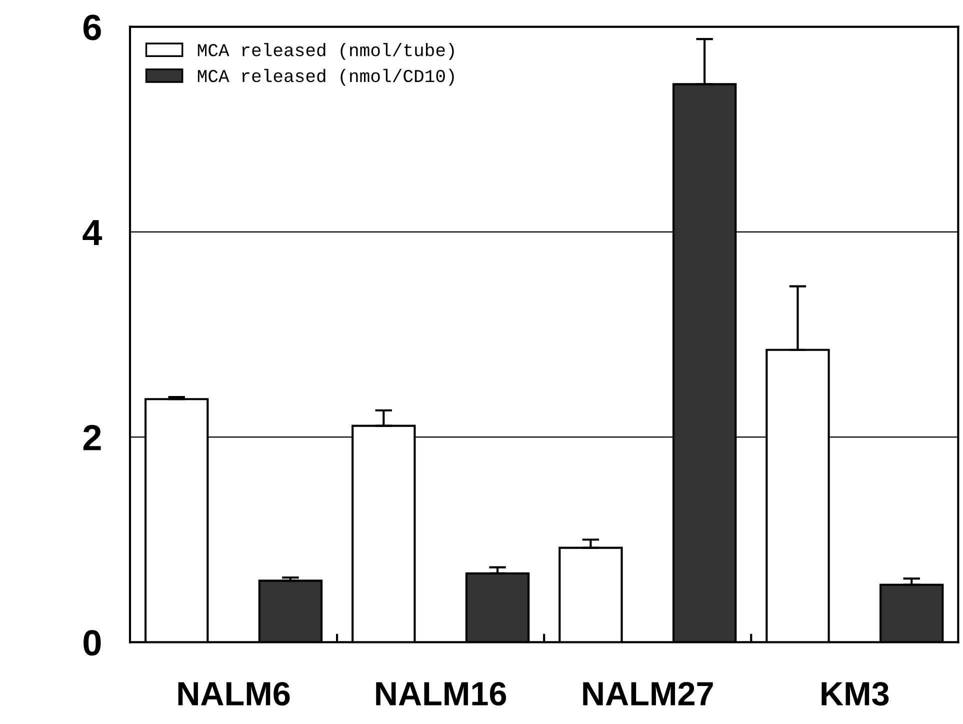 The image size is (963, 724). Describe the element at coordinates (234, 694) in the screenshot. I see `x-tick-label: NALM6` at that location.